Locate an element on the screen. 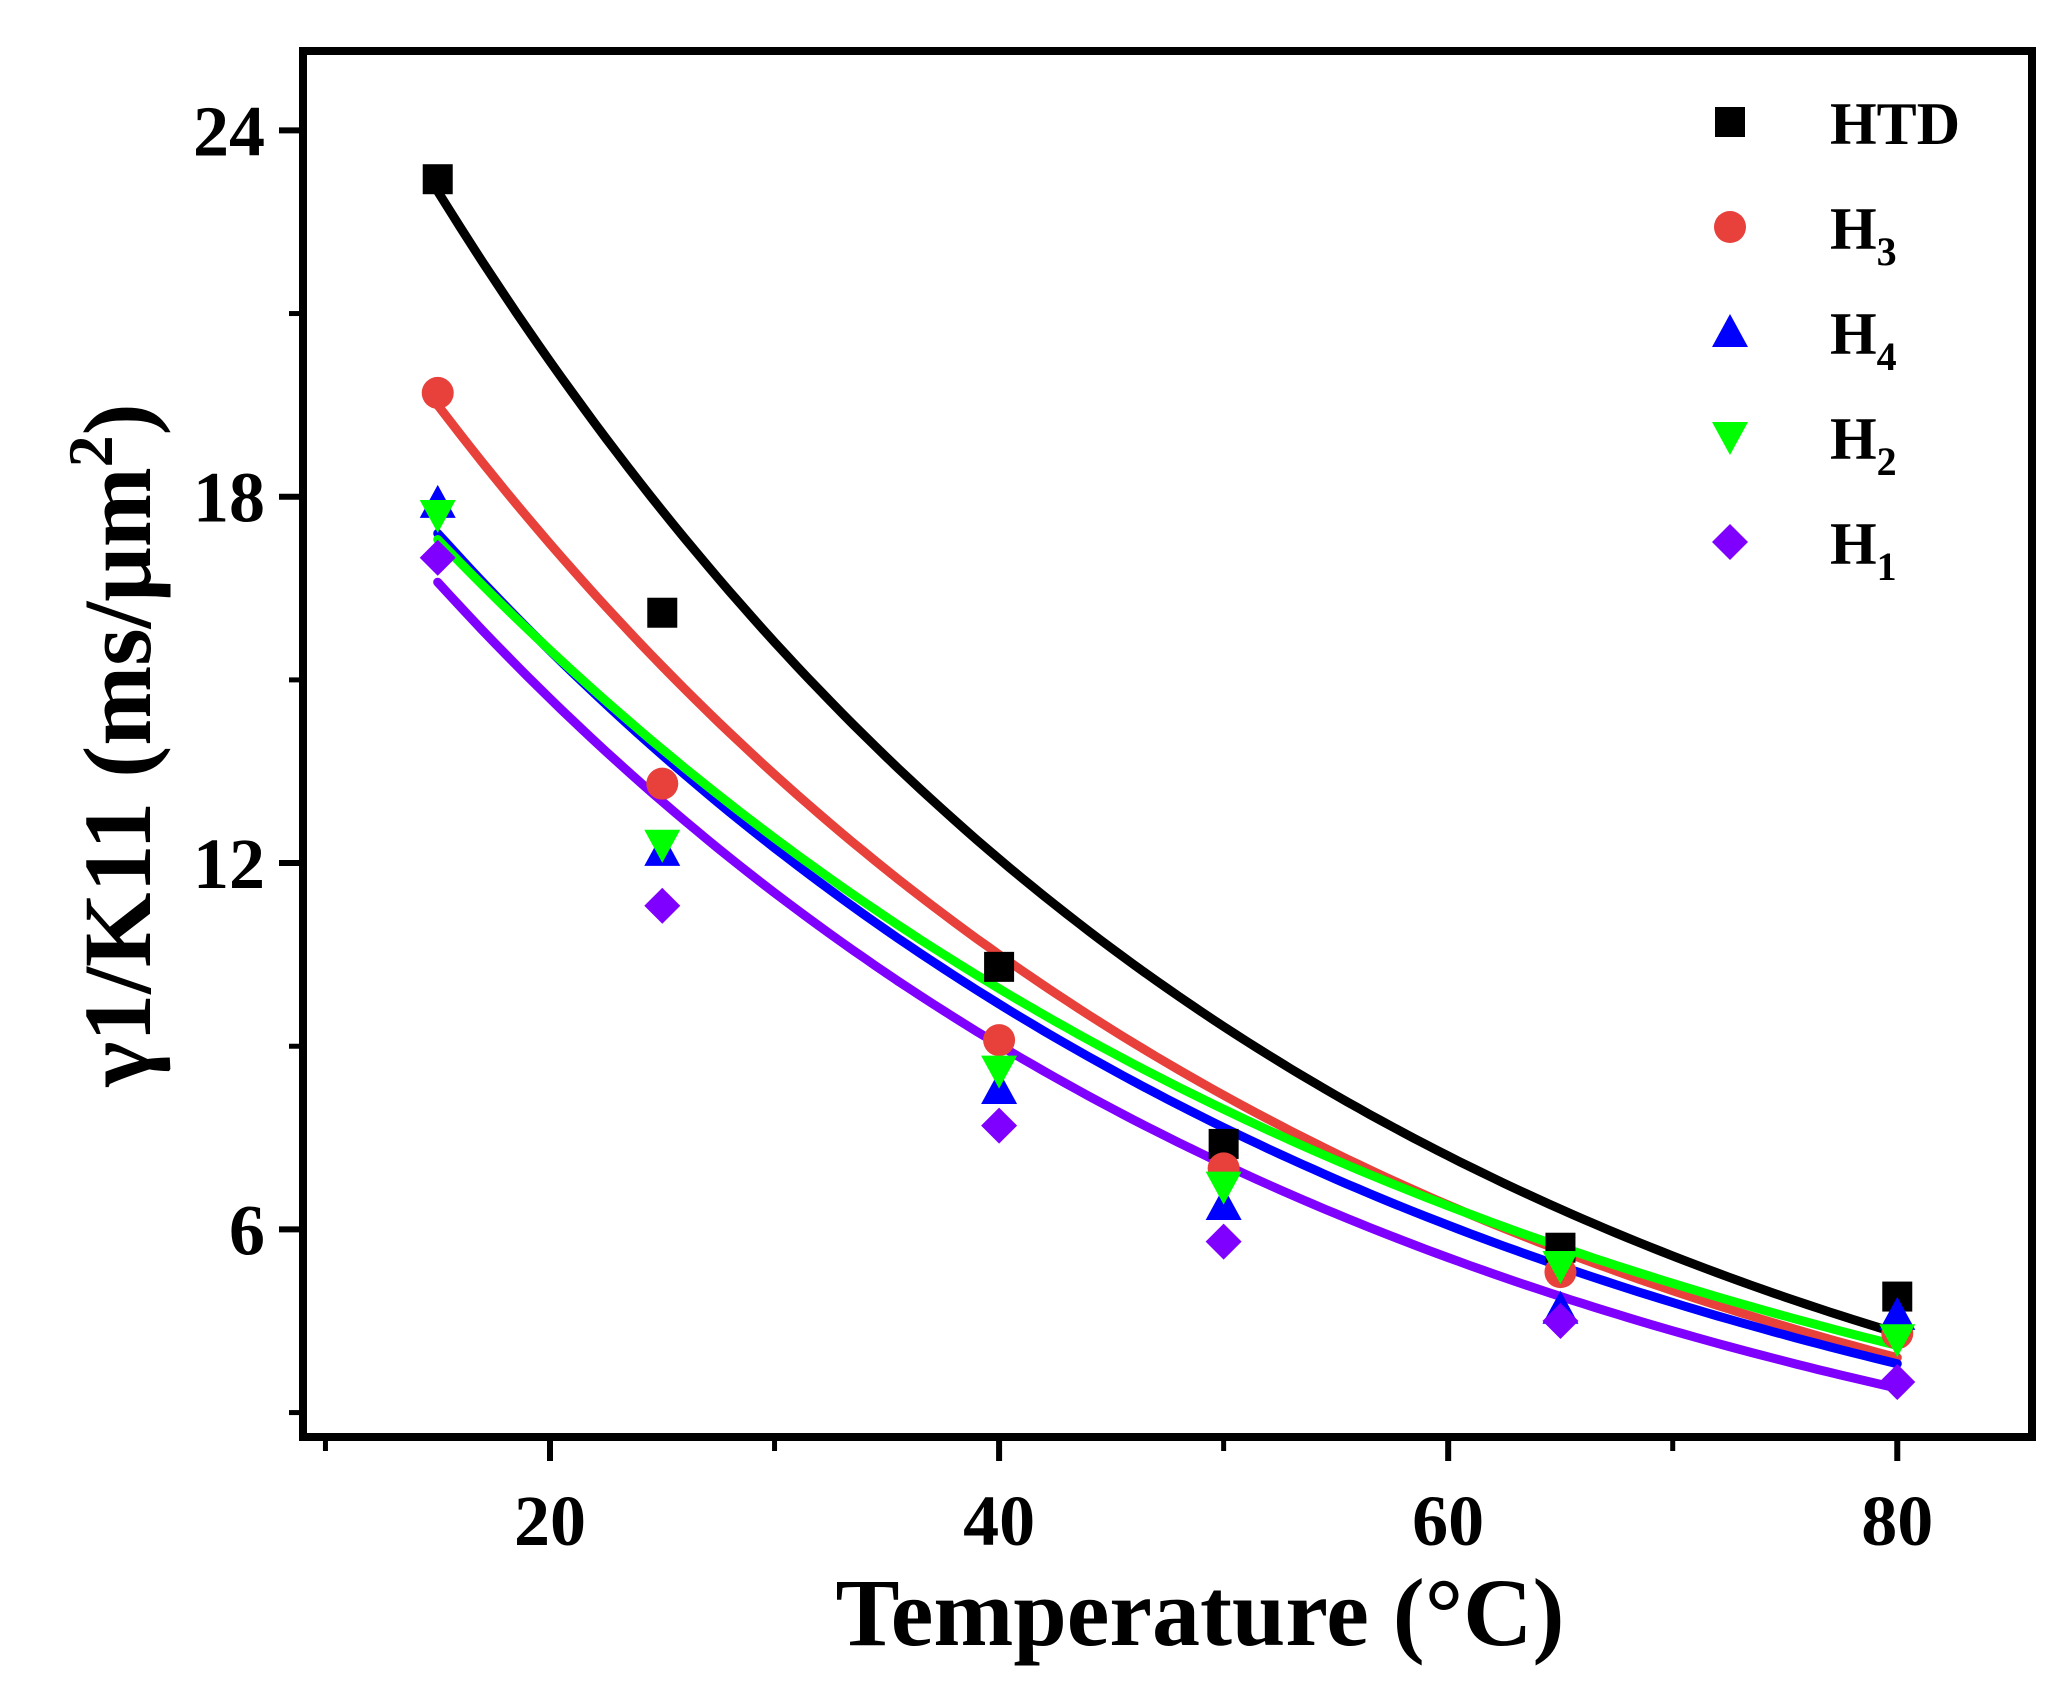  x-axis: 20 40 60 80 is located at coordinates (1127, 1499).